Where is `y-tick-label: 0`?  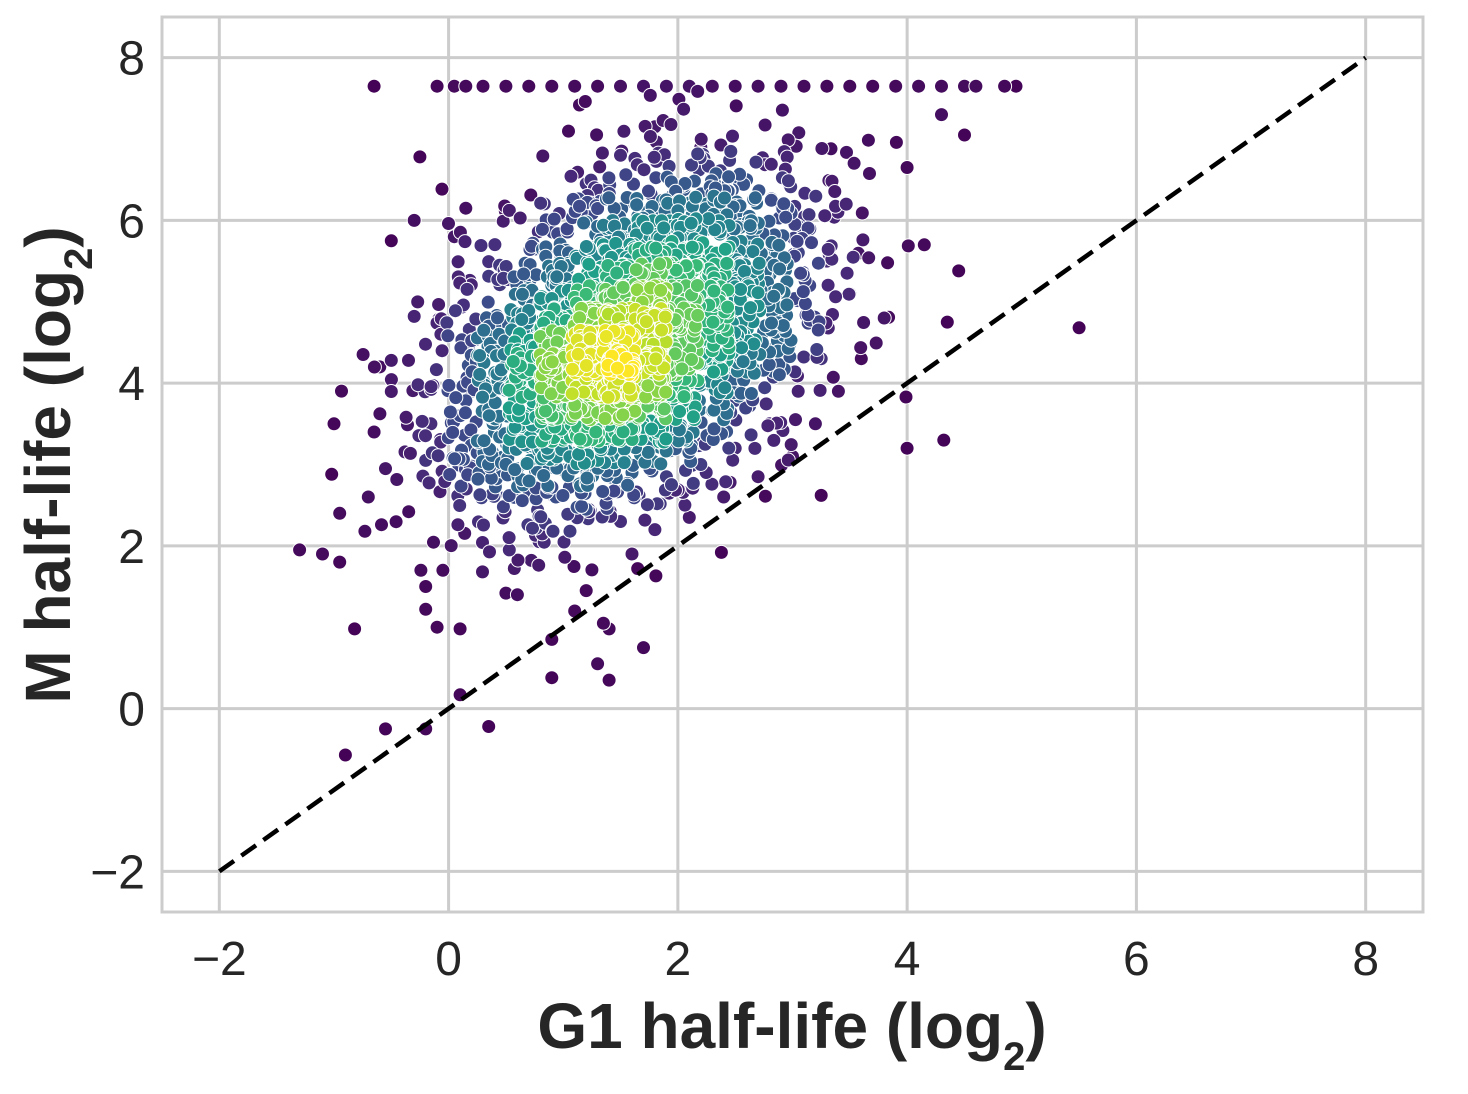 y-tick-label: 0 is located at coordinates (131, 710).